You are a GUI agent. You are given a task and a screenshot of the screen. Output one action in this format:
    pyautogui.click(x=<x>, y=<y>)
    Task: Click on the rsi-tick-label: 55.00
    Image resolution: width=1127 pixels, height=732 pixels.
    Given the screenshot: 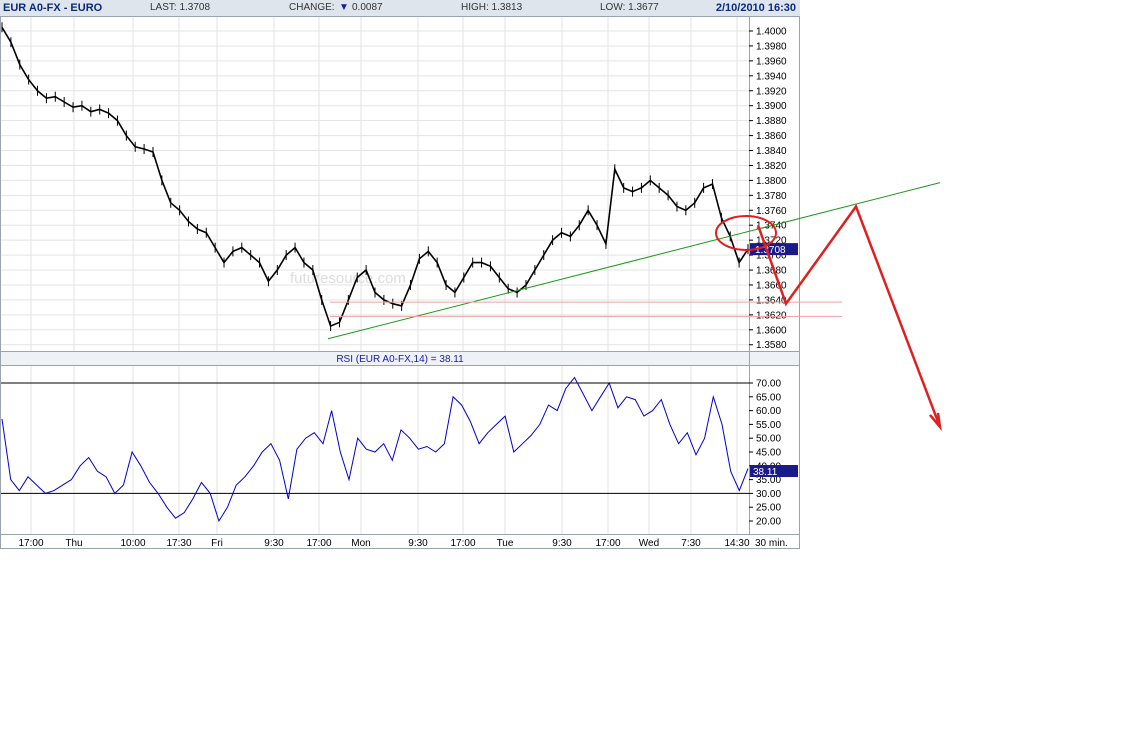 What is the action you would take?
    pyautogui.click(x=768, y=425)
    